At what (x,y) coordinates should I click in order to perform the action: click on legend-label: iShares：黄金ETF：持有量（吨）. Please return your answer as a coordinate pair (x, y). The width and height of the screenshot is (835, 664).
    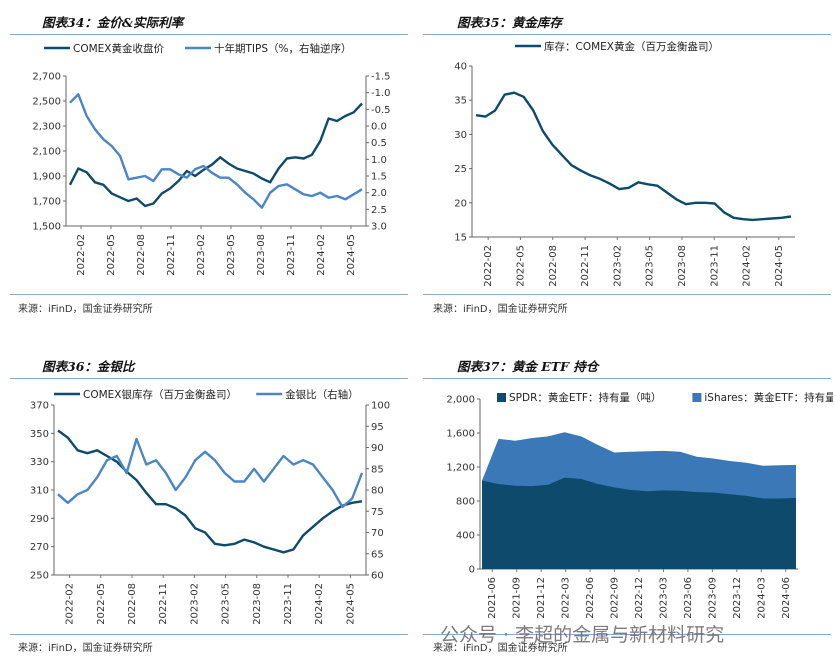
    Looking at the image, I should click on (768, 397).